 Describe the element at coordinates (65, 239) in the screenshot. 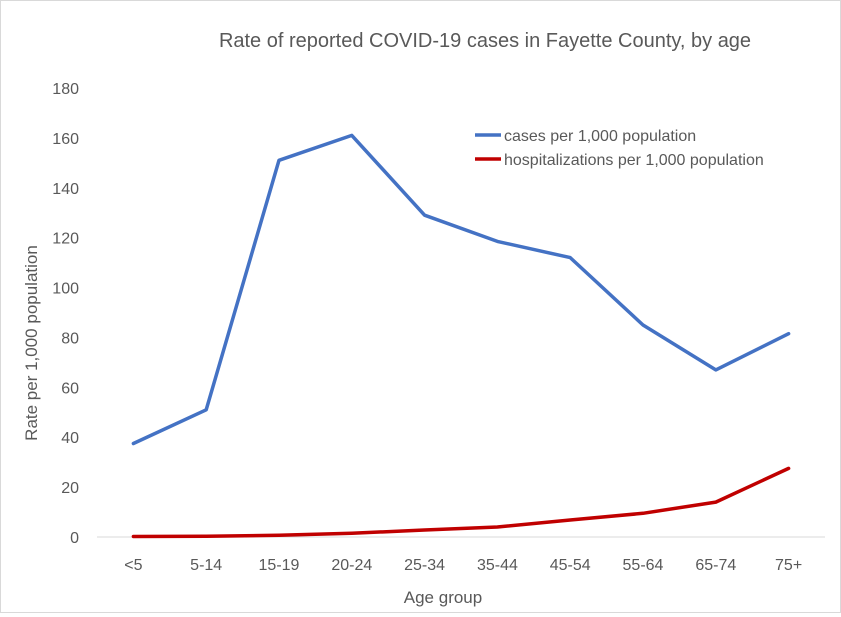

I see `y-tick-label: 120` at that location.